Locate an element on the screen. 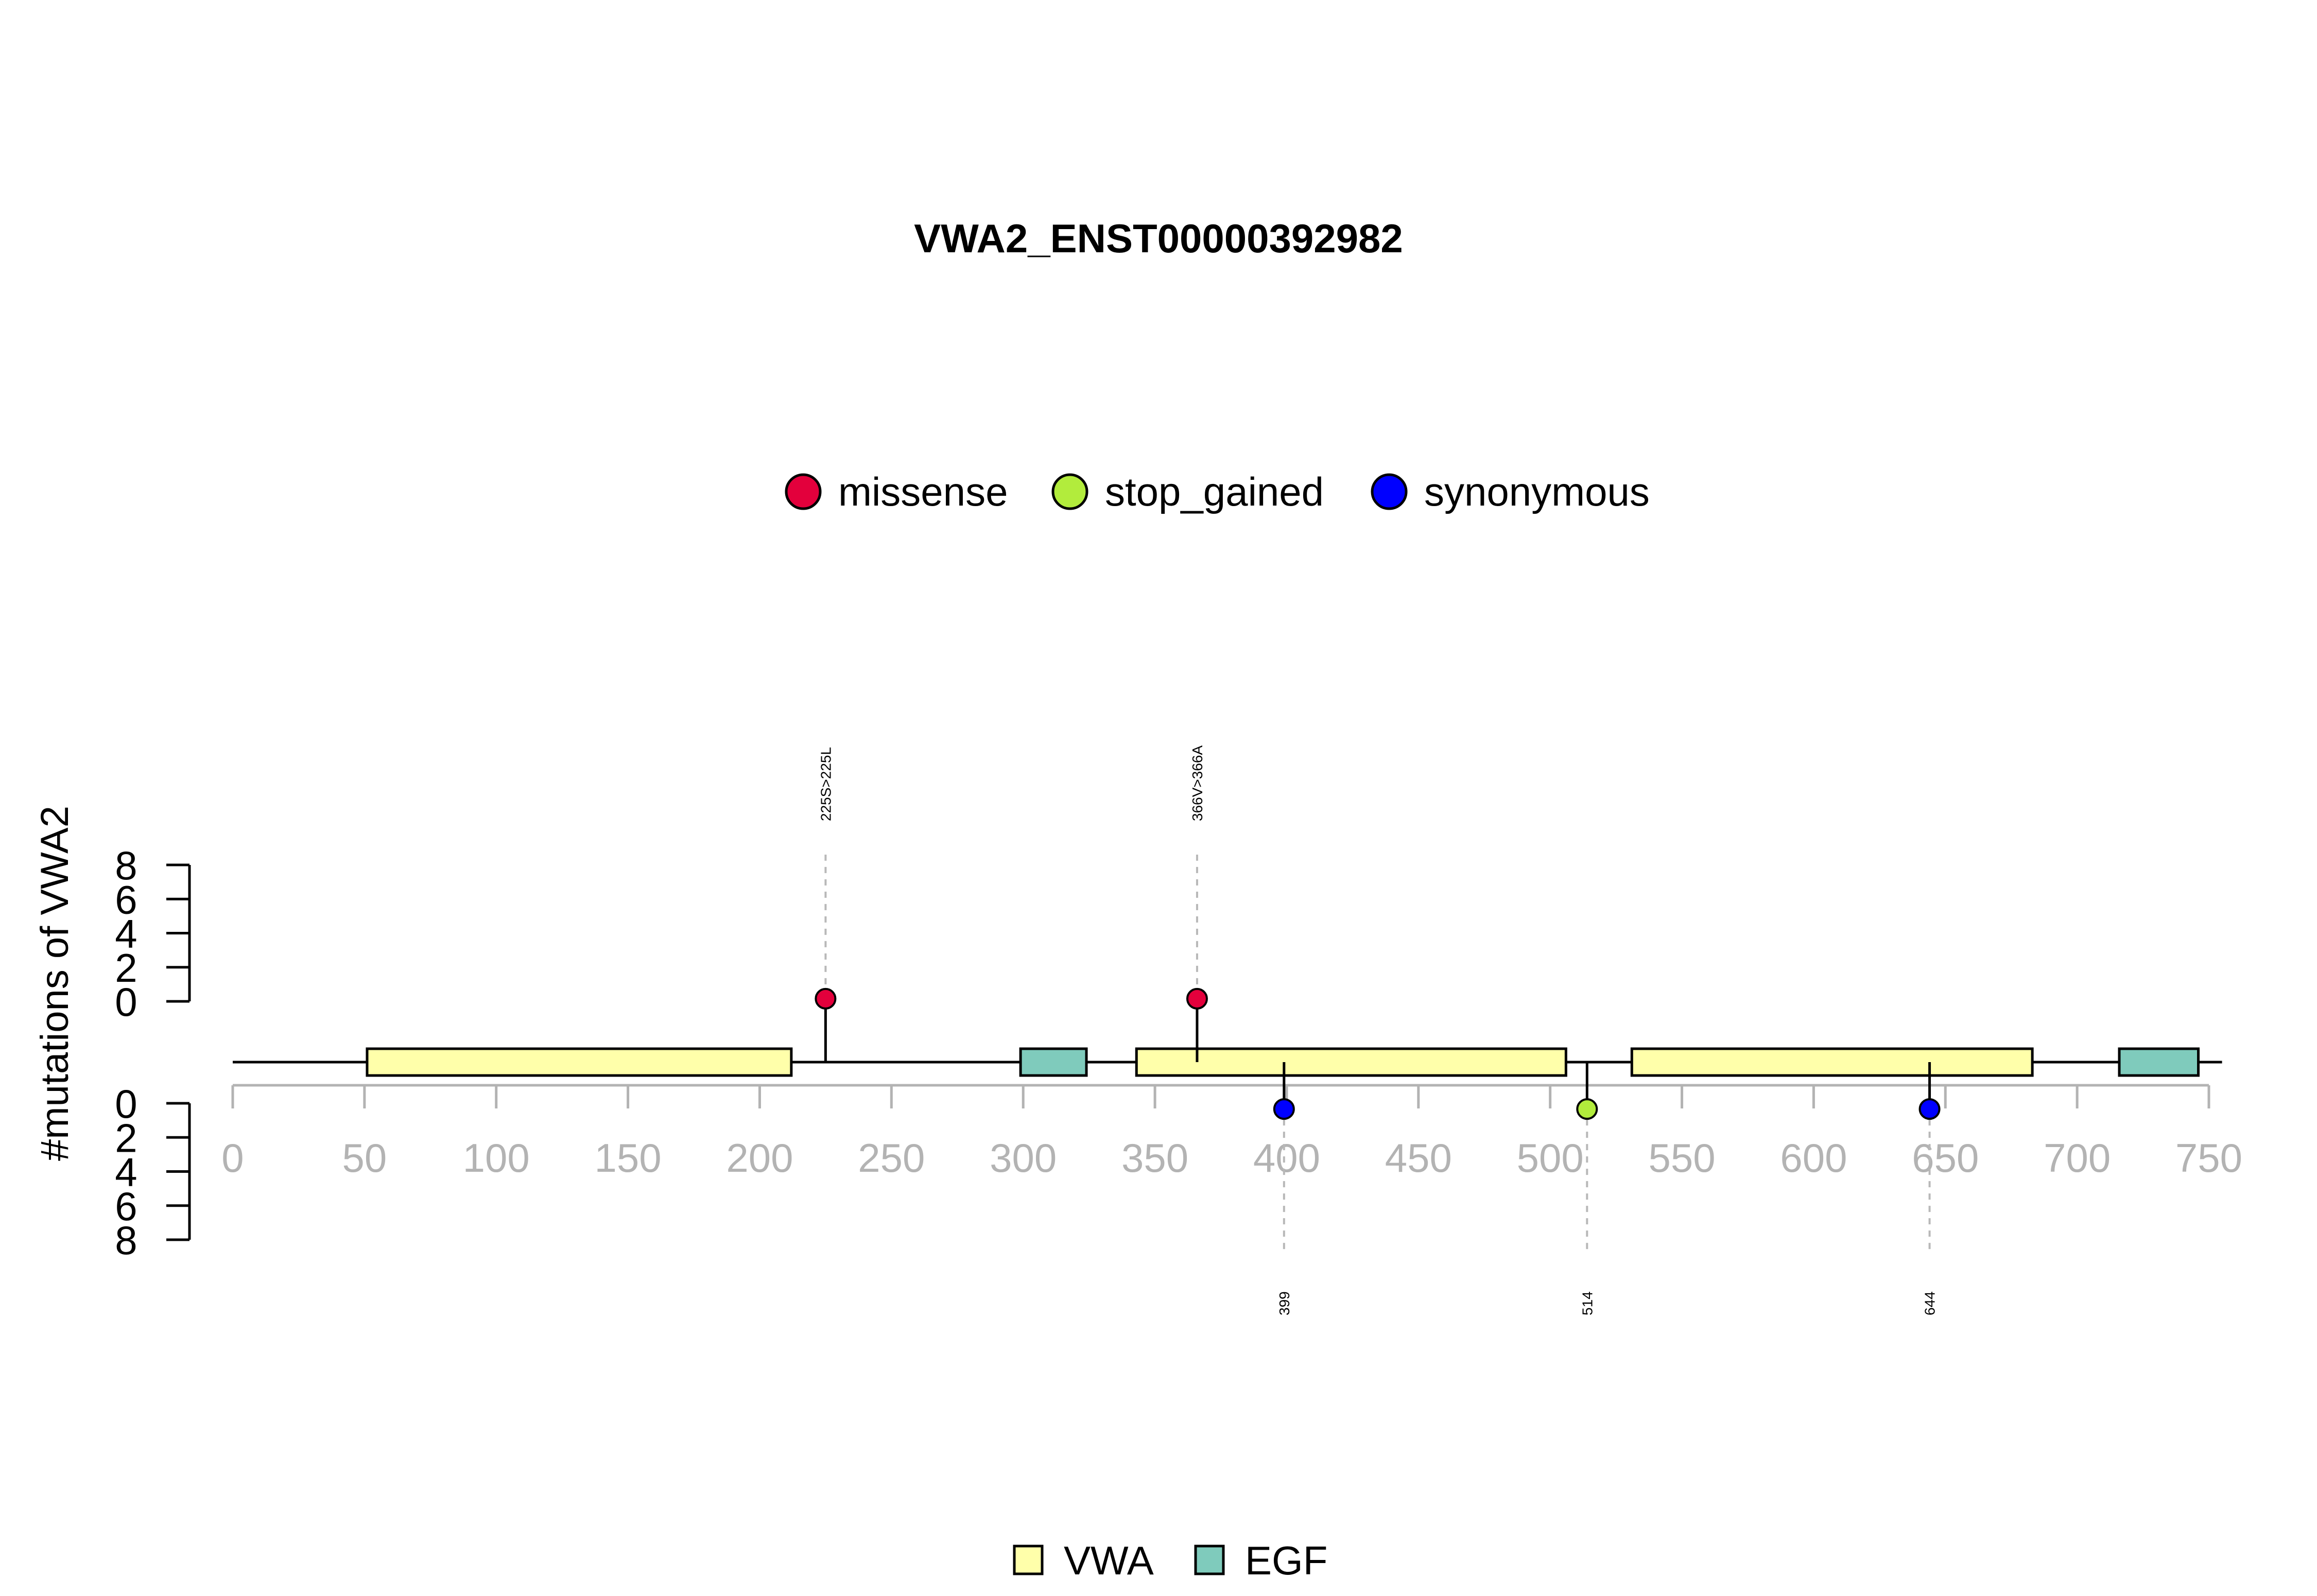 The height and width of the screenshot is (1596, 2317). legend-swatch-vwa is located at coordinates (1028, 1560).